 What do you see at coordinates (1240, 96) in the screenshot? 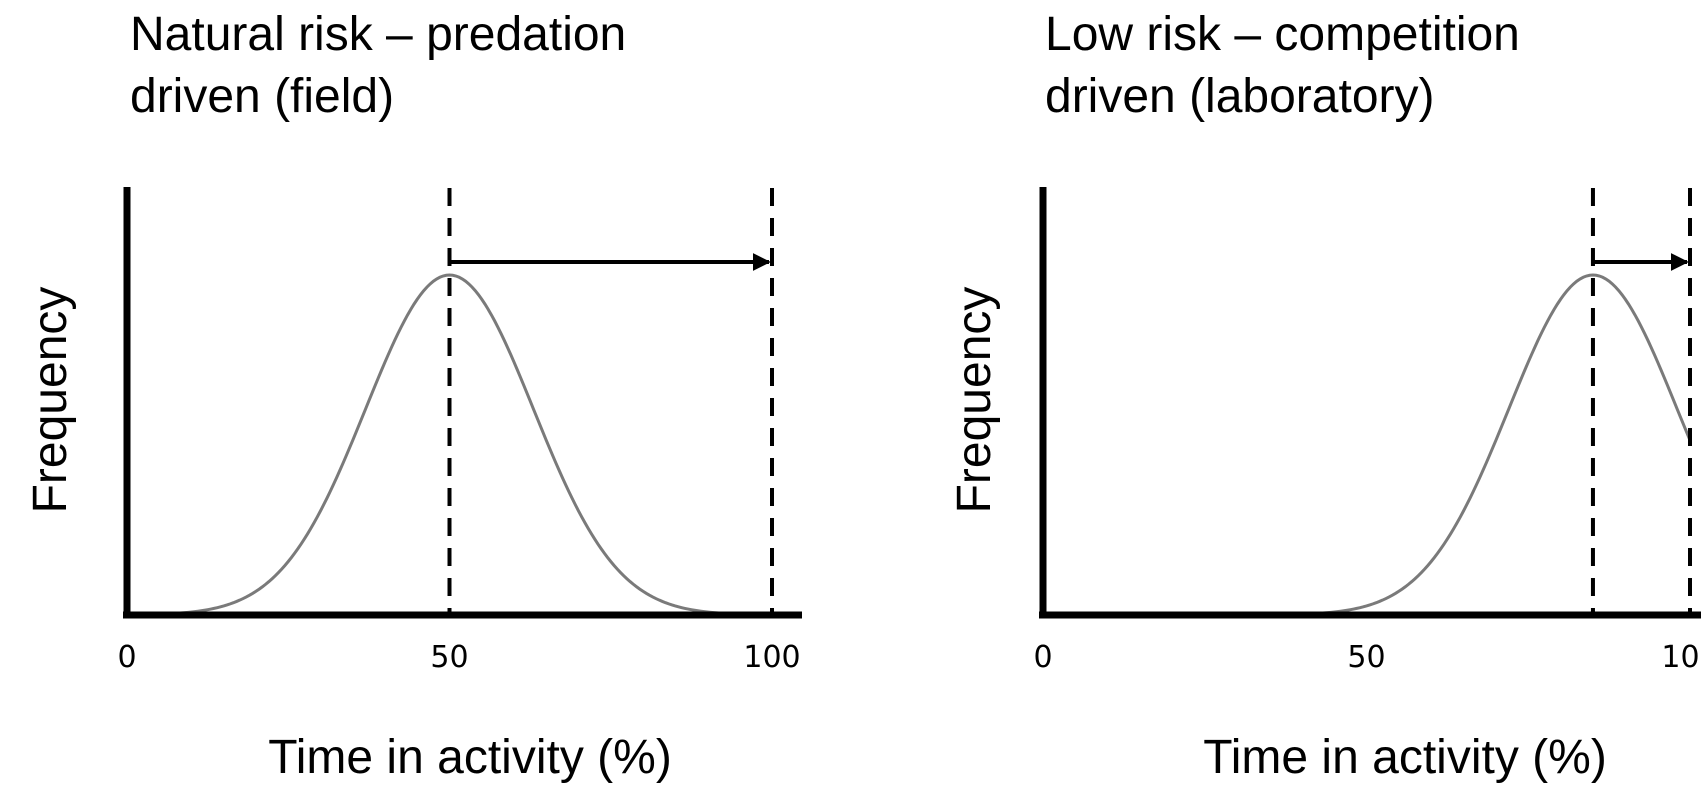
I see `chart-title-line-2: driven (laboratory)` at bounding box center [1240, 96].